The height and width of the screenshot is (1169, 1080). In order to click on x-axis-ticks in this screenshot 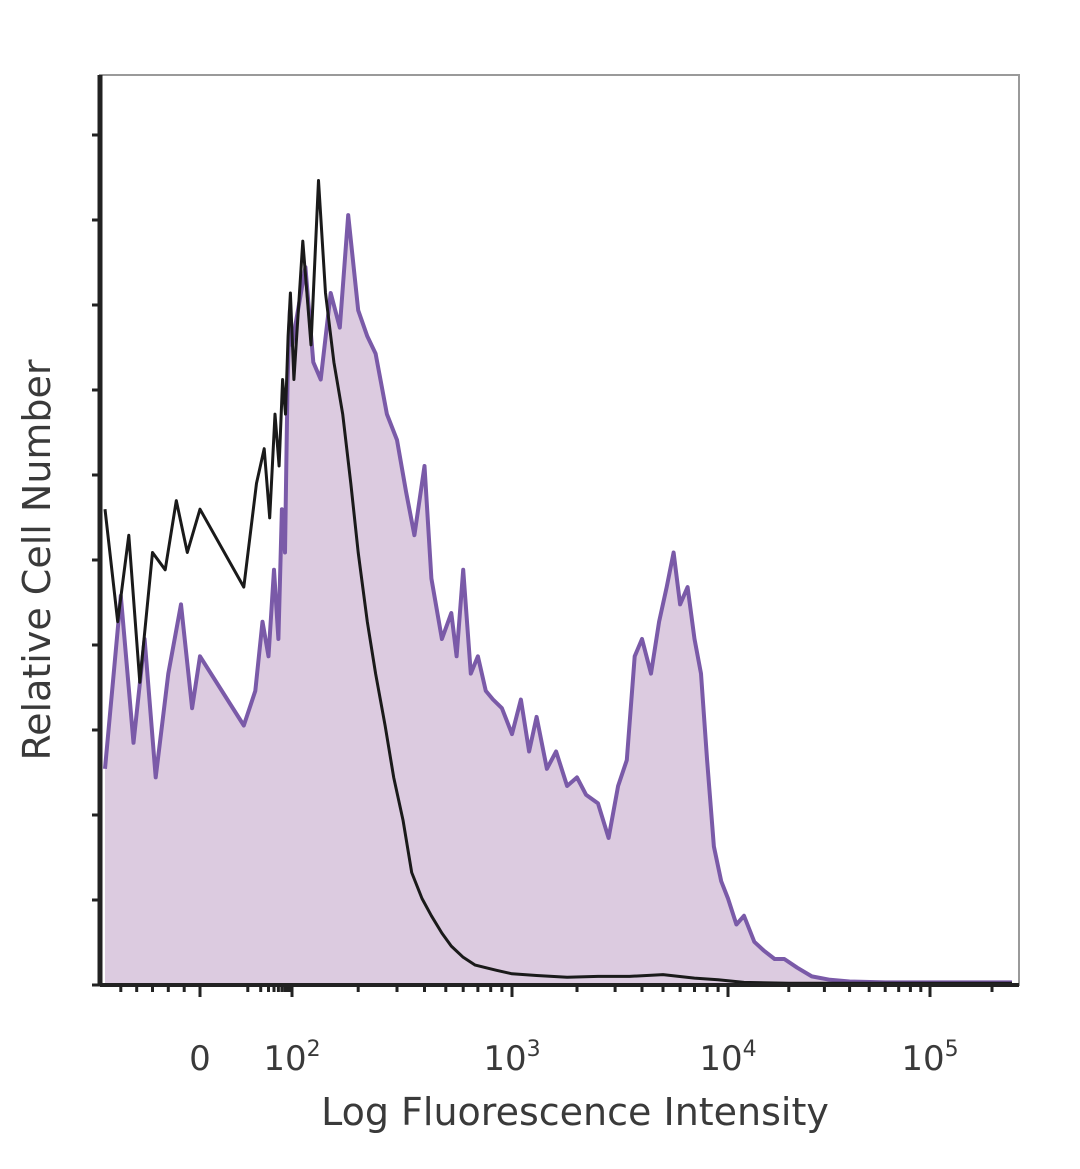, I will do `click(556, 991)`.